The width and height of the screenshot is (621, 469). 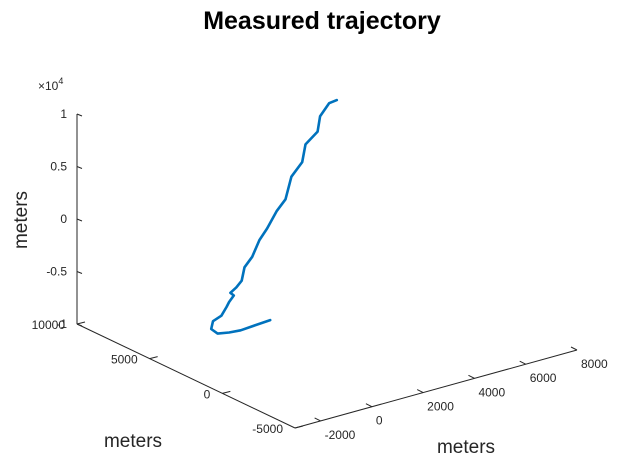 What do you see at coordinates (61, 324) in the screenshot?
I see `z-tick-label: -1` at bounding box center [61, 324].